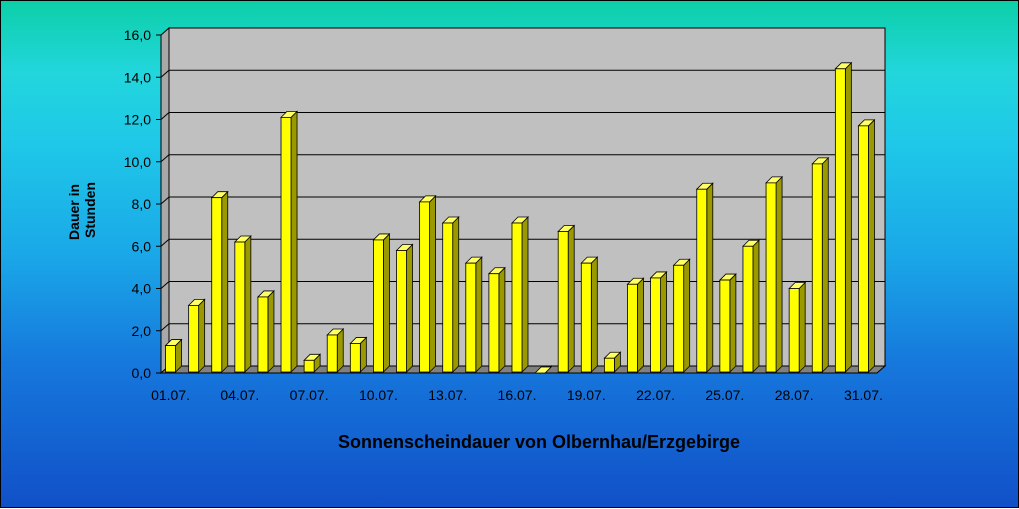 The width and height of the screenshot is (1019, 509). I want to click on y-tick-label: 2,0, so click(142, 331).